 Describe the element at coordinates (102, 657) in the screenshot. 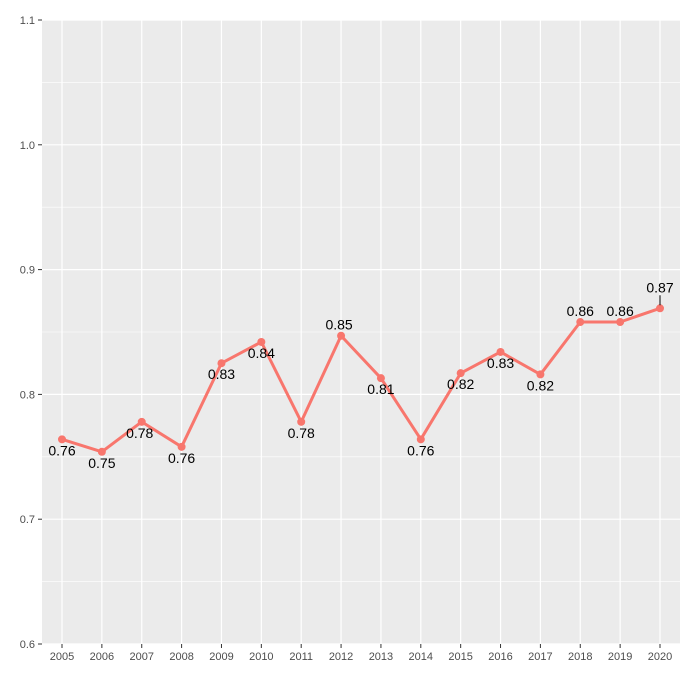

I see `x-tick-label: 2006` at that location.